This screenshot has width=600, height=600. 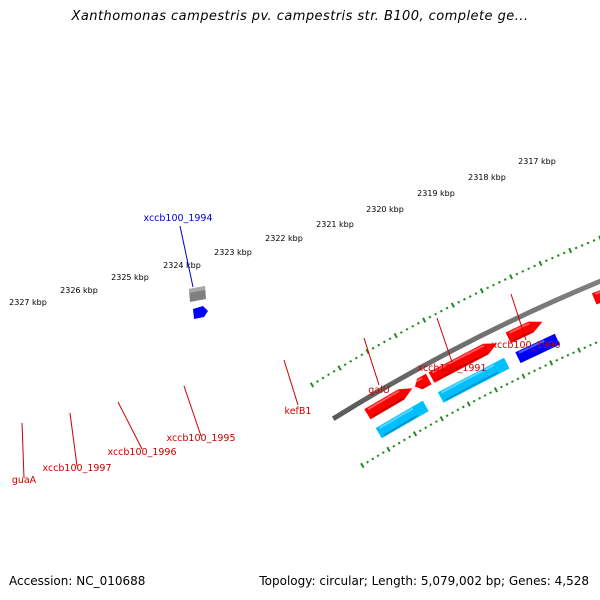 What do you see at coordinates (298, 411) in the screenshot?
I see `gene-label-kefB1: kefB1` at bounding box center [298, 411].